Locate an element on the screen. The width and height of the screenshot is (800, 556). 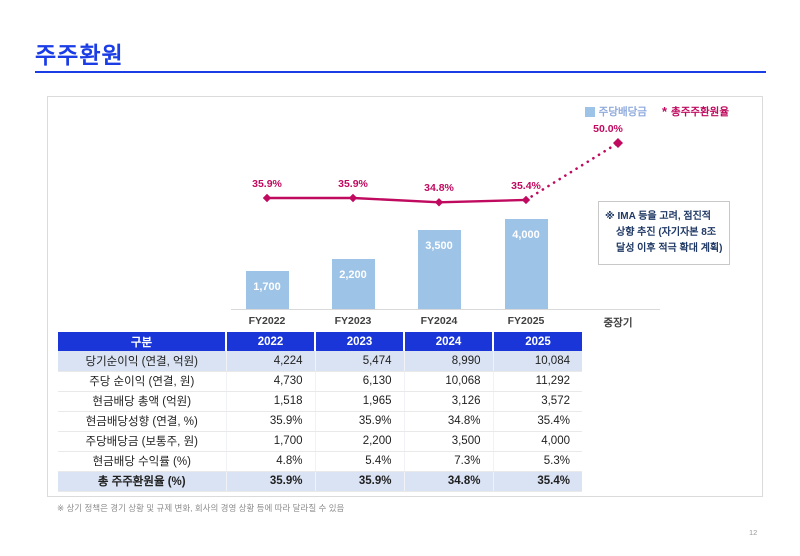
table-header-row: 구분 2022 2023 2024 2025 is located at coordinates (320, 341).